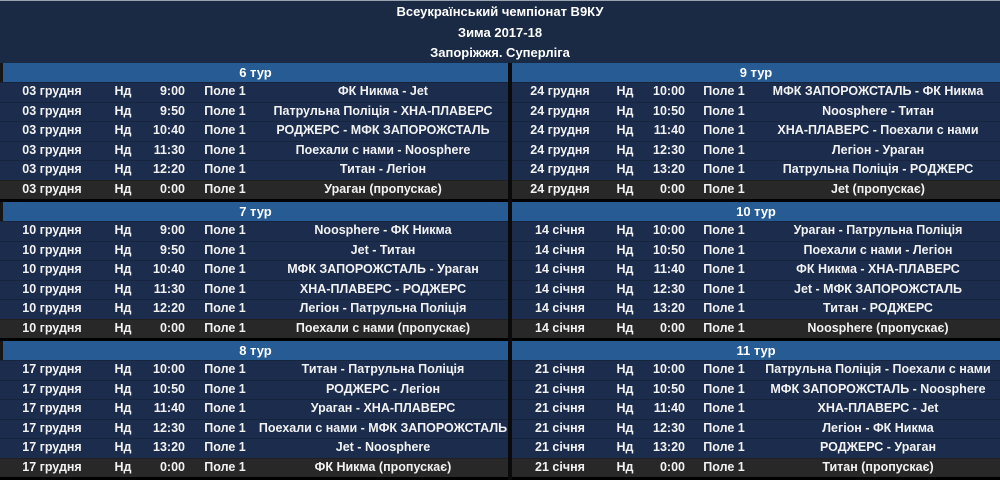 This screenshot has height=483, width=1000. I want to click on match-cell: Ураган - ХНА-ПЛАВЕРС, so click(383, 408).